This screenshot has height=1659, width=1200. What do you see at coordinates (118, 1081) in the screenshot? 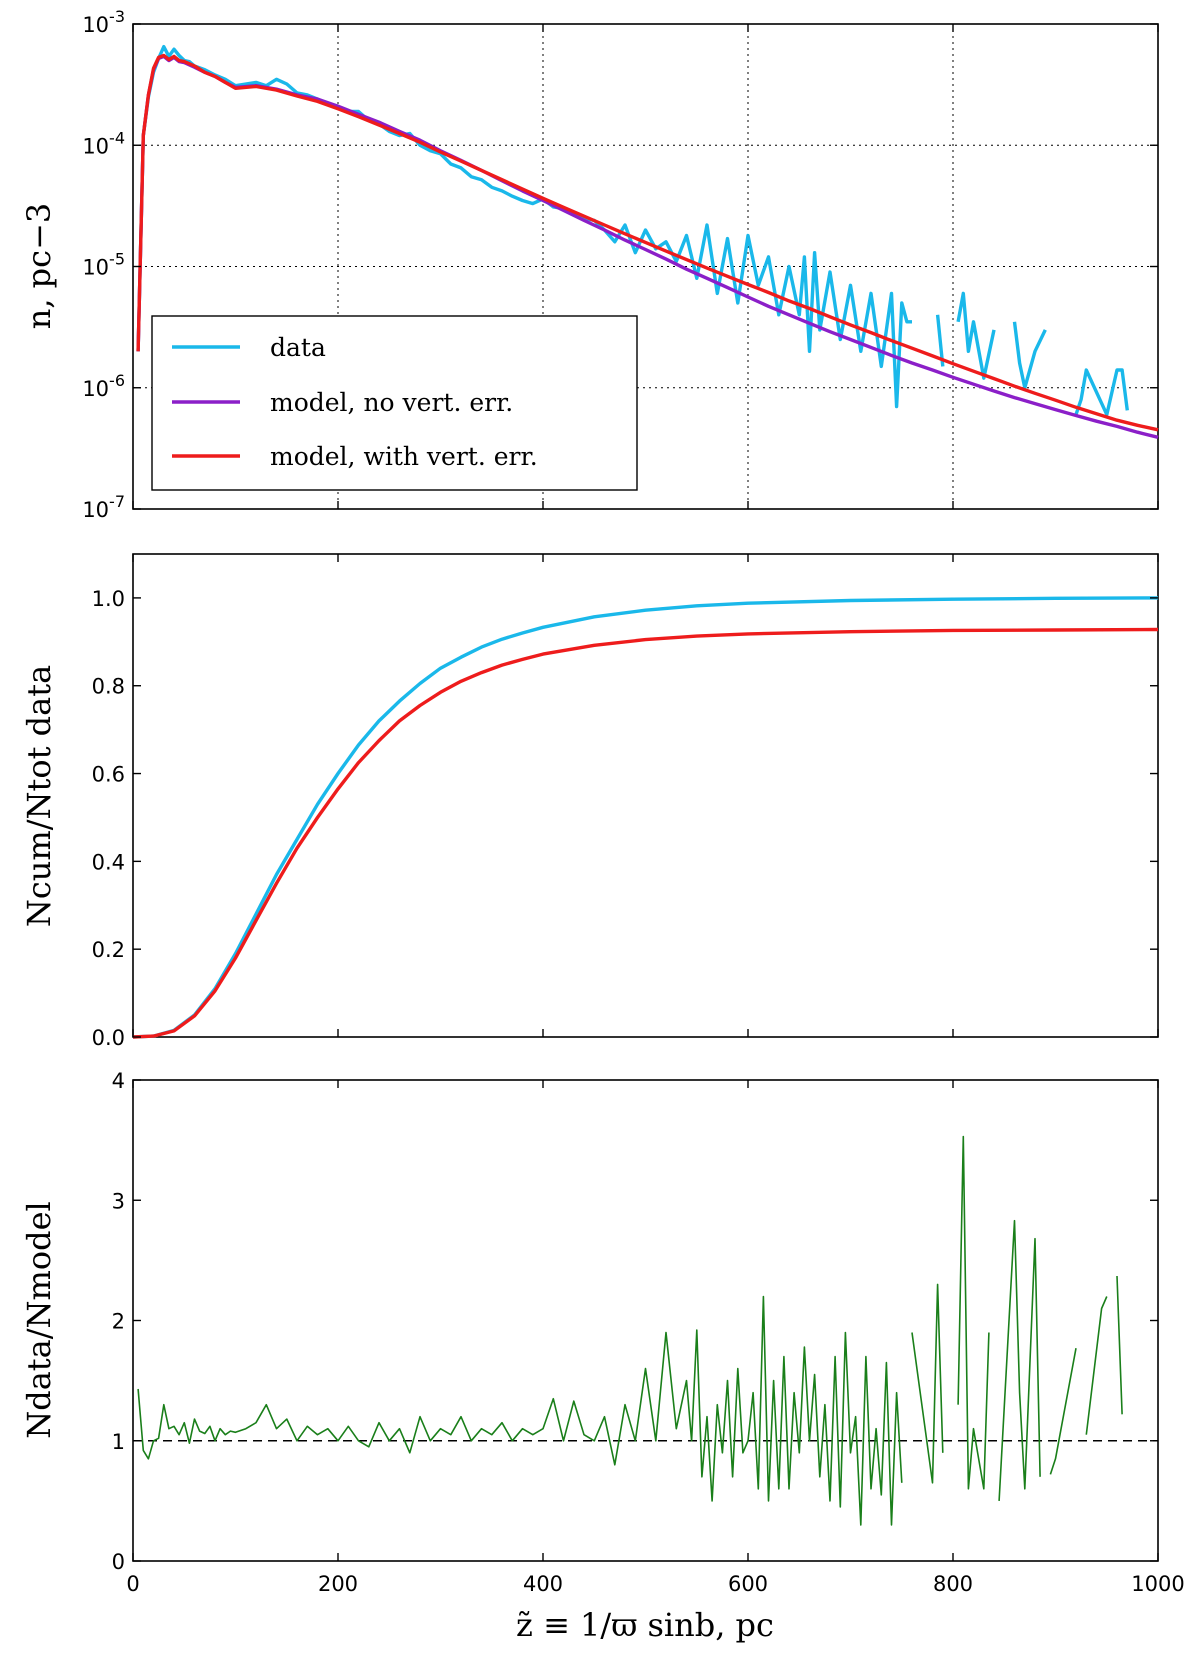
I see `y-tick-label: 4` at bounding box center [118, 1081].